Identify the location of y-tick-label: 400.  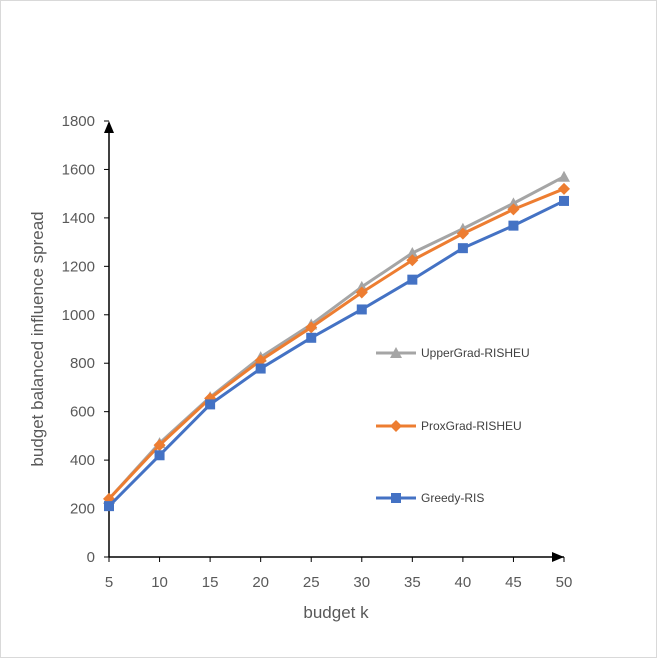
(82, 460).